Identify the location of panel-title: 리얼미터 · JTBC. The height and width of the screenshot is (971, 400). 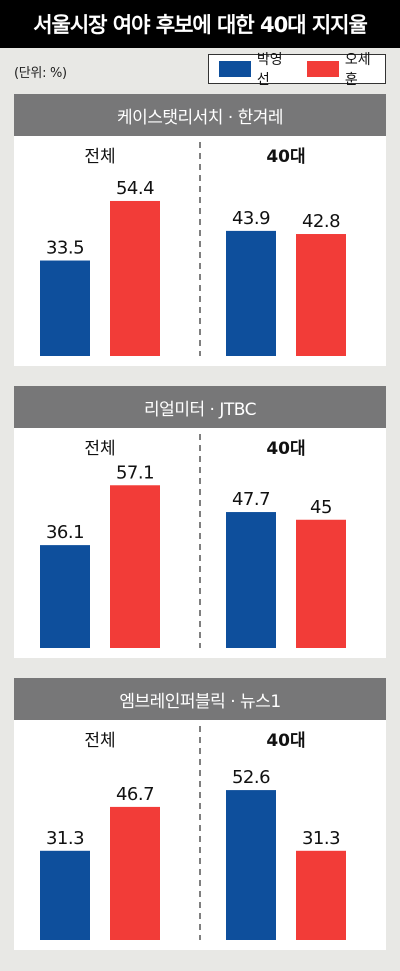
(200, 407).